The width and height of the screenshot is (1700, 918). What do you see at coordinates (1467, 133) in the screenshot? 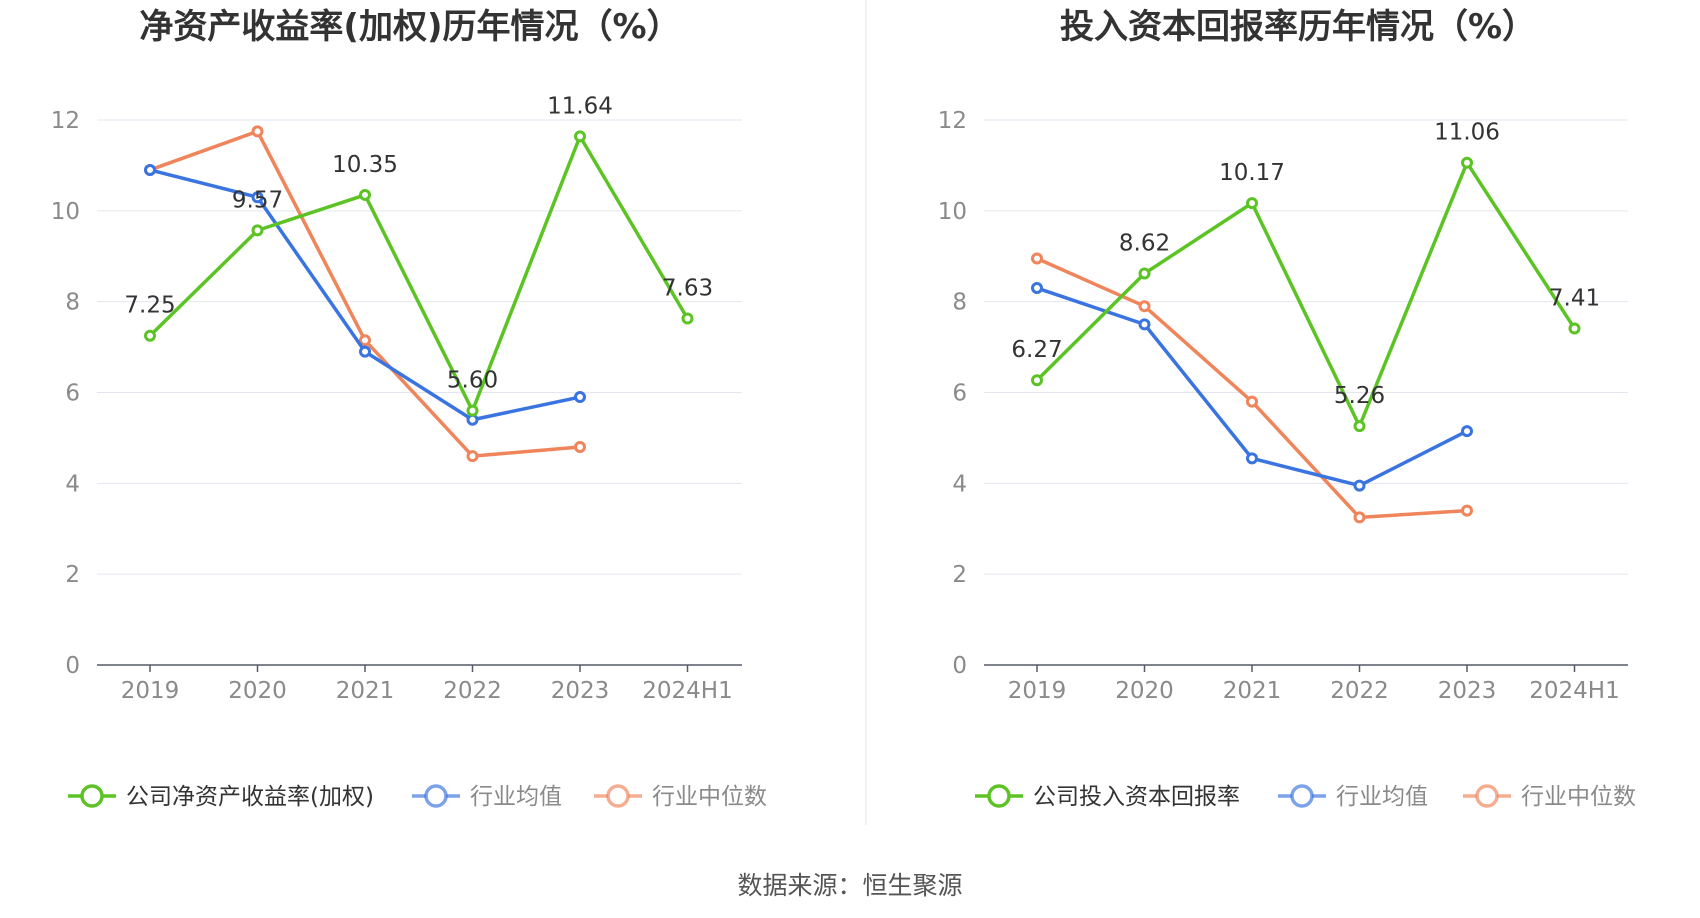
I see `data-label: 11.06` at bounding box center [1467, 133].